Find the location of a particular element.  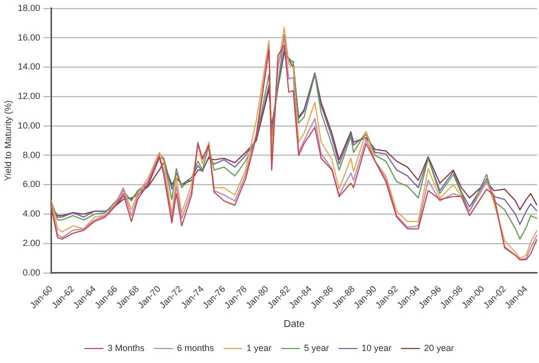

legend-label: 5 year is located at coordinates (317, 347).